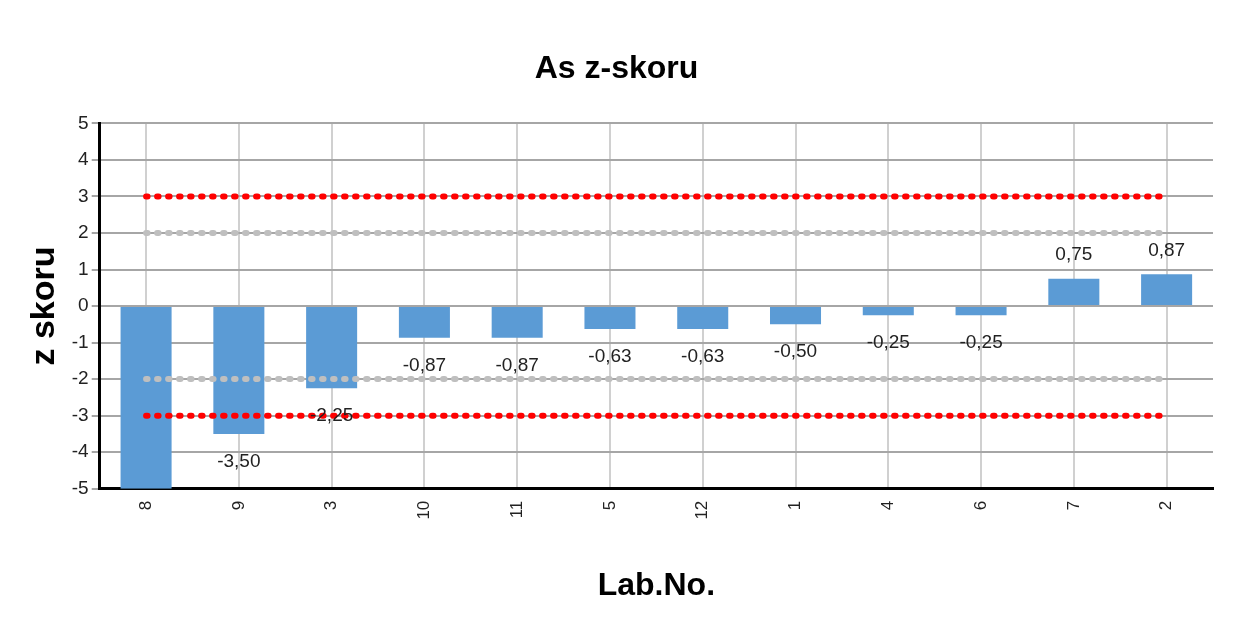 The width and height of the screenshot is (1249, 619). I want to click on x-tick-label: 12, so click(702, 510).